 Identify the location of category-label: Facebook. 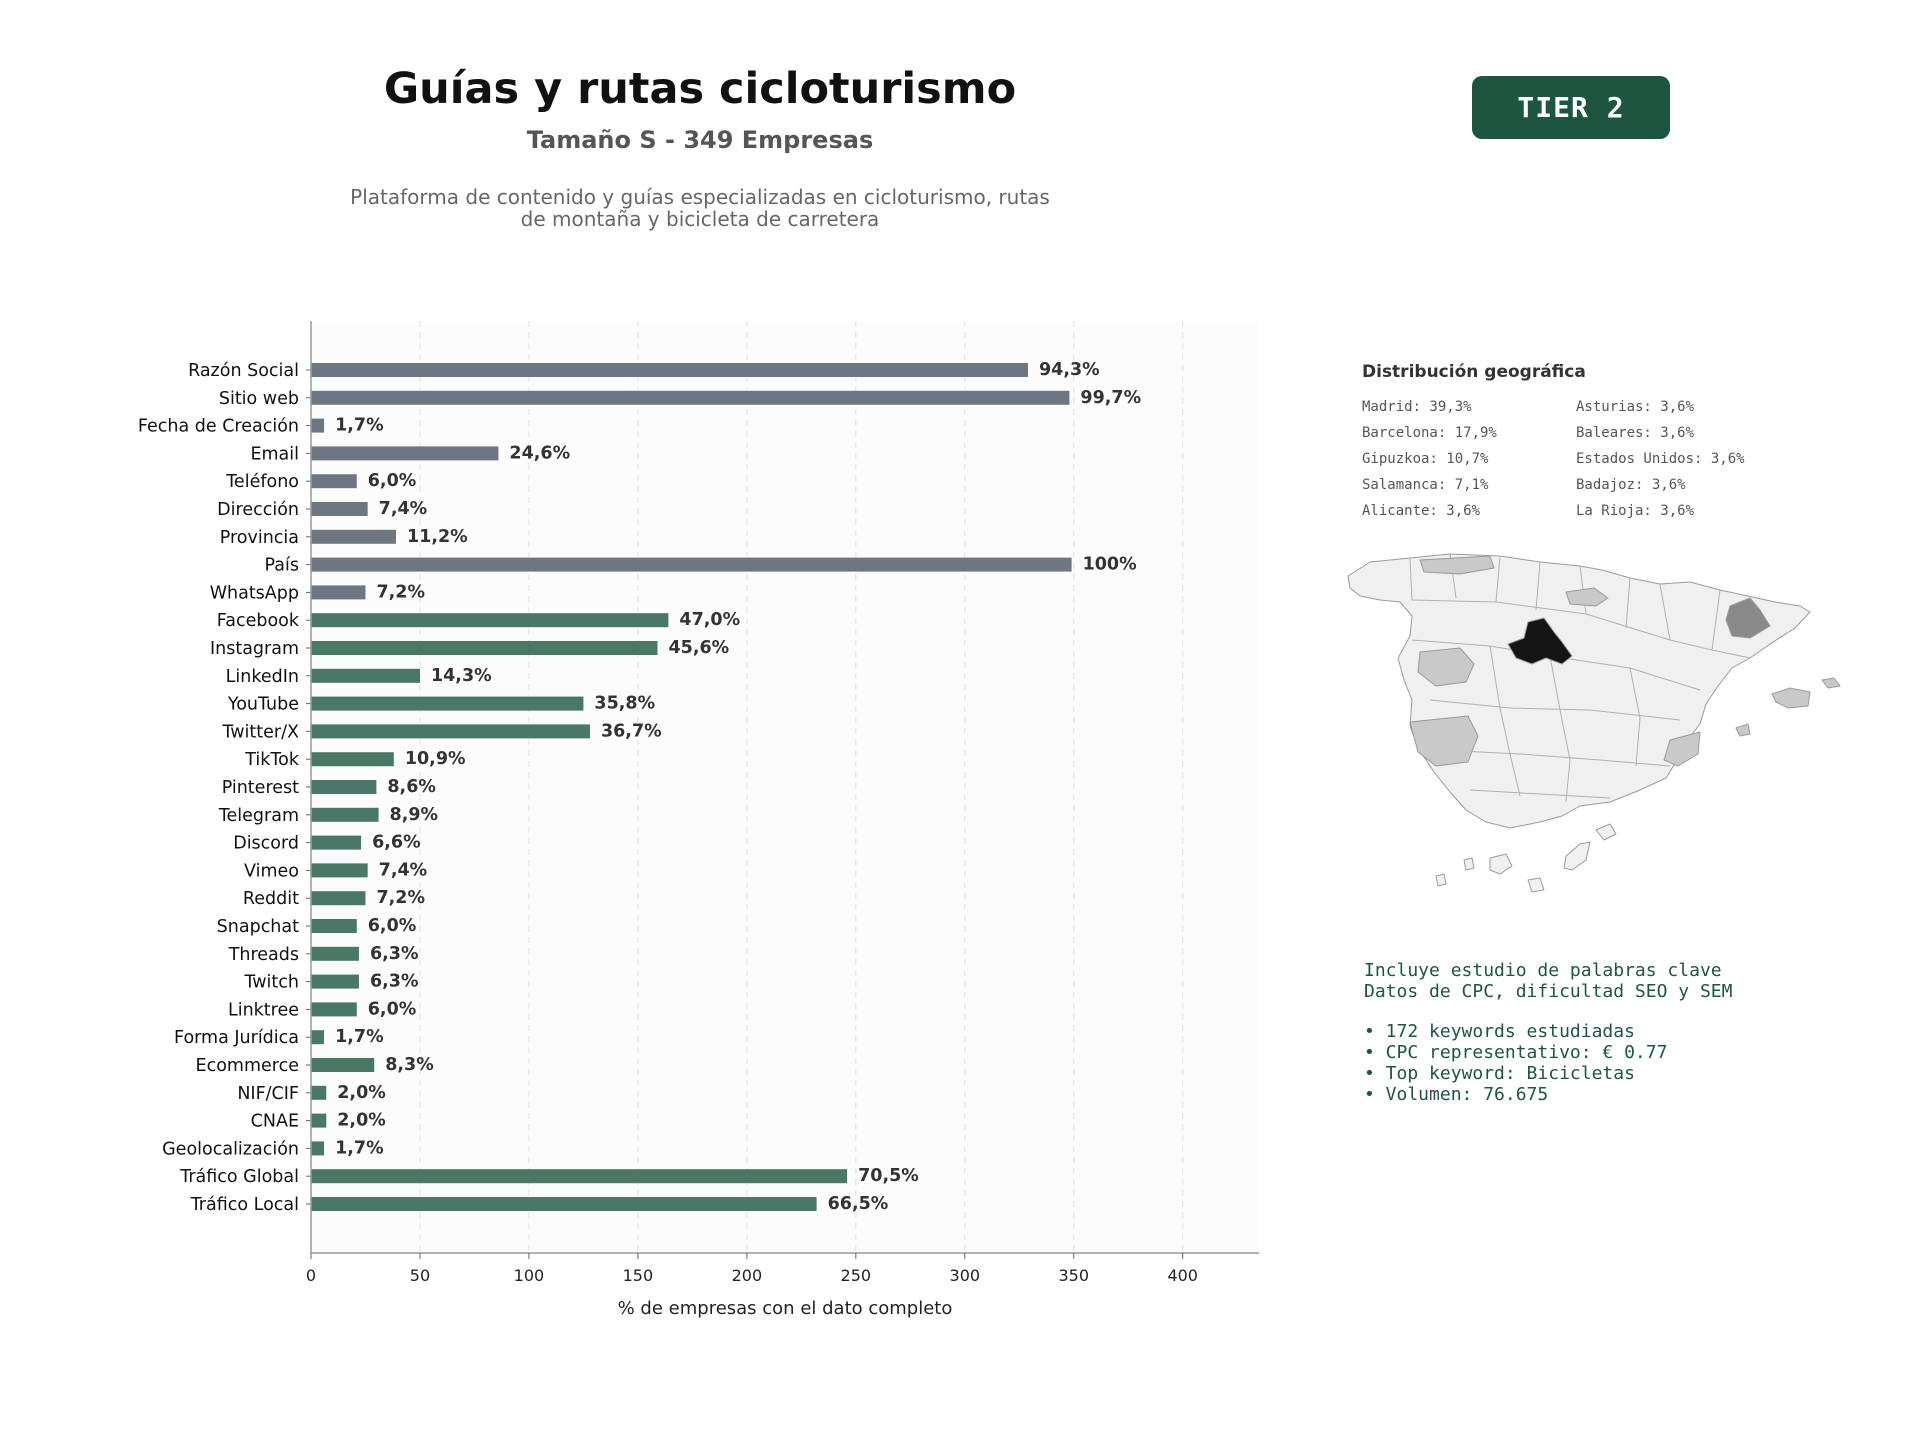
(258, 621).